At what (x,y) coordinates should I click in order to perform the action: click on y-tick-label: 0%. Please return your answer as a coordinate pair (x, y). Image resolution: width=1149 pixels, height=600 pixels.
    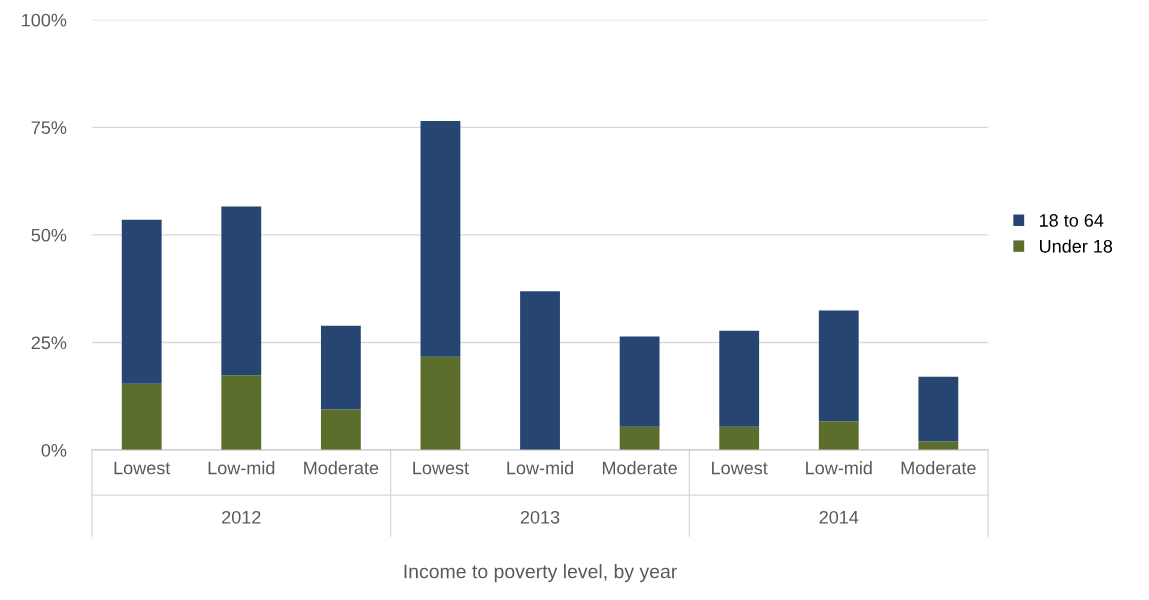
    Looking at the image, I should click on (54, 450).